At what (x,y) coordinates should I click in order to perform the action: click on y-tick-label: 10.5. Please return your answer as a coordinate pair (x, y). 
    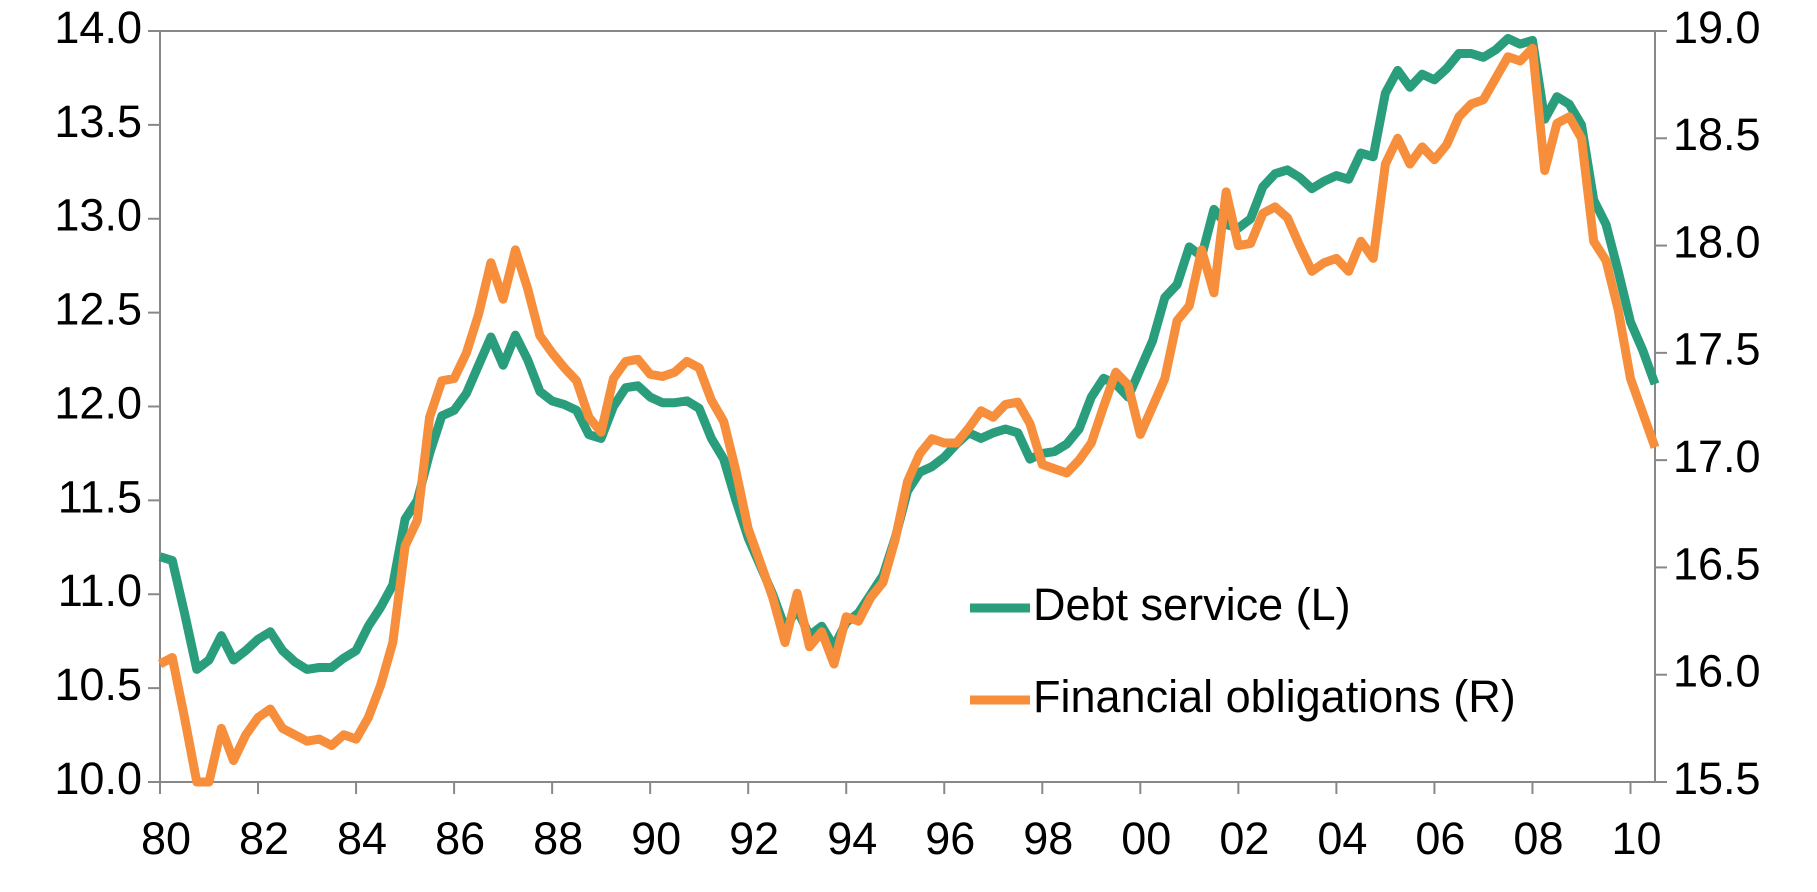
    Looking at the image, I should click on (98, 684).